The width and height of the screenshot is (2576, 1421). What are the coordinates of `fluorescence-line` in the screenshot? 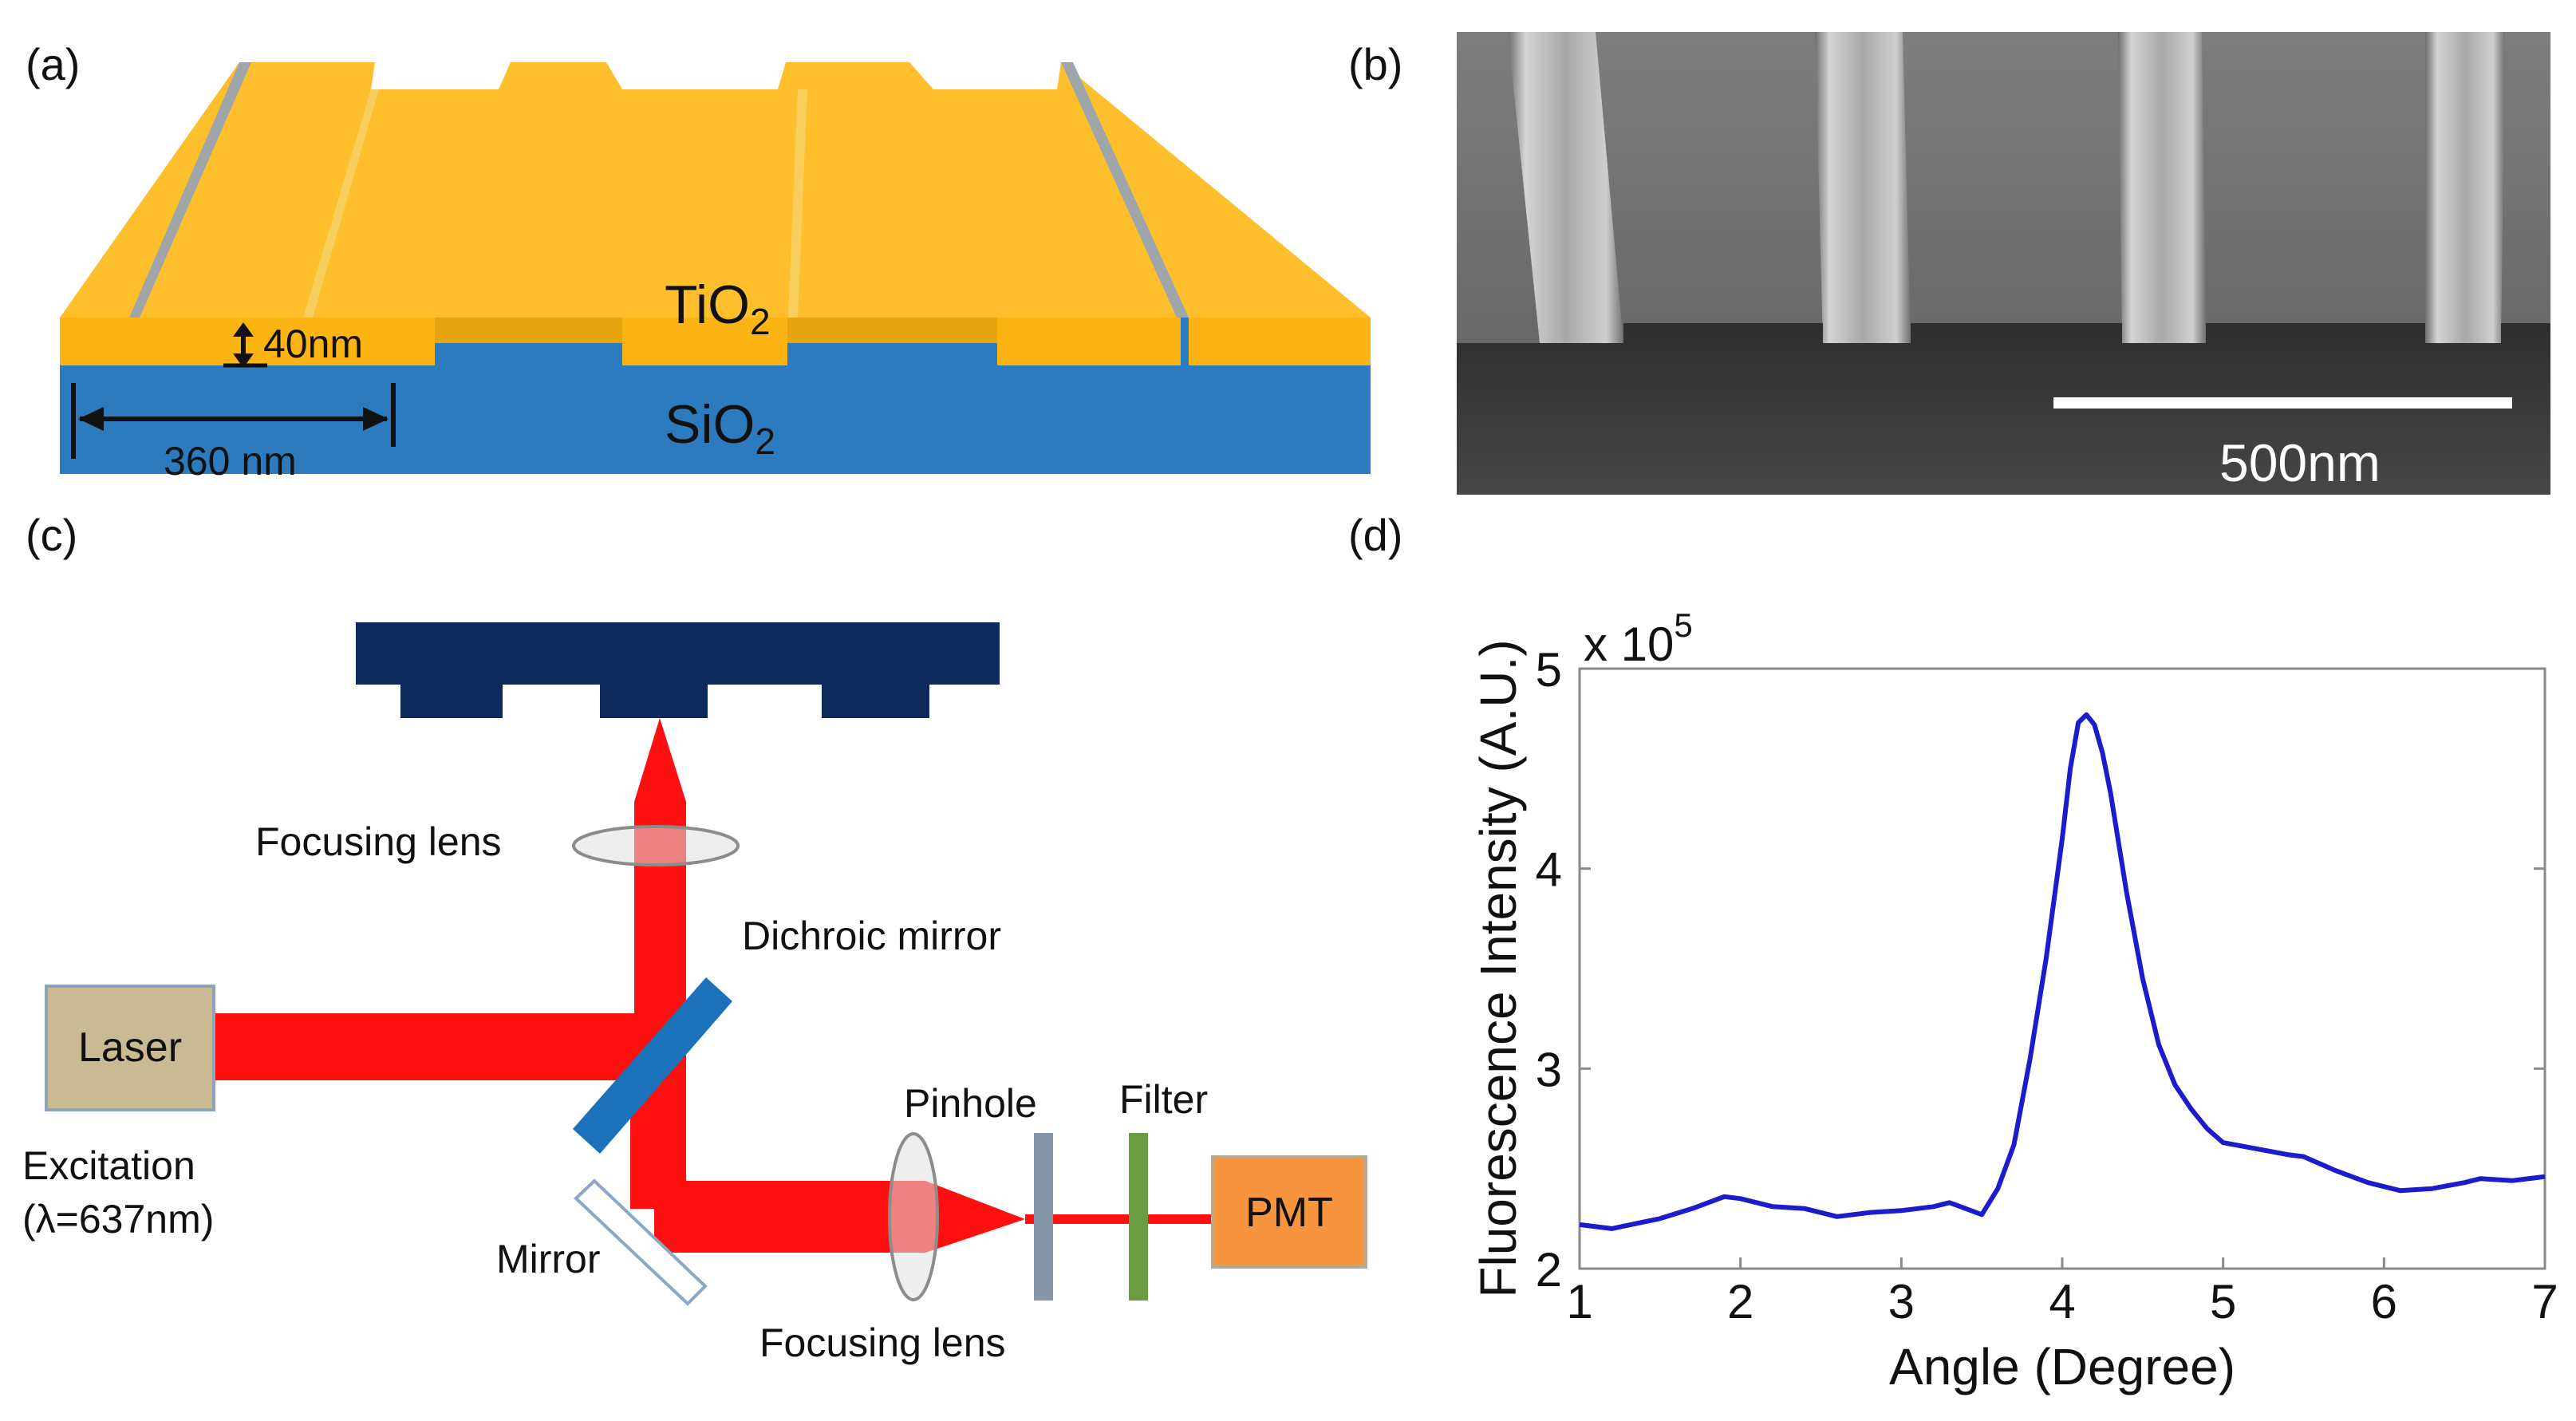 It's located at (2062, 971).